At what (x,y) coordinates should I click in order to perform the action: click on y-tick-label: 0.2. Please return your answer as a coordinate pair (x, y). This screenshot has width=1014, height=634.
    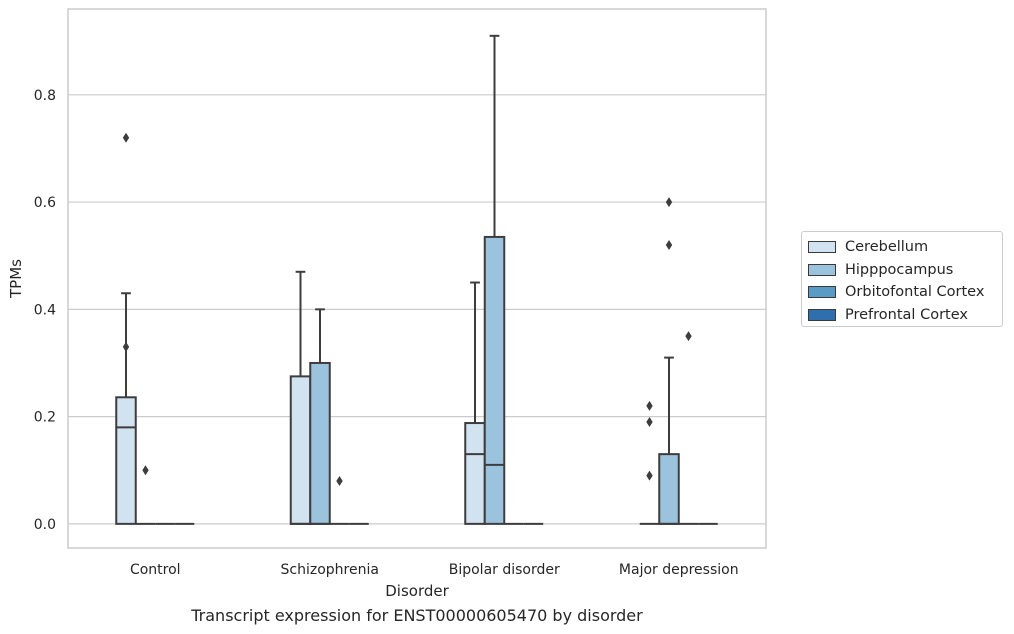
    Looking at the image, I should click on (45, 418).